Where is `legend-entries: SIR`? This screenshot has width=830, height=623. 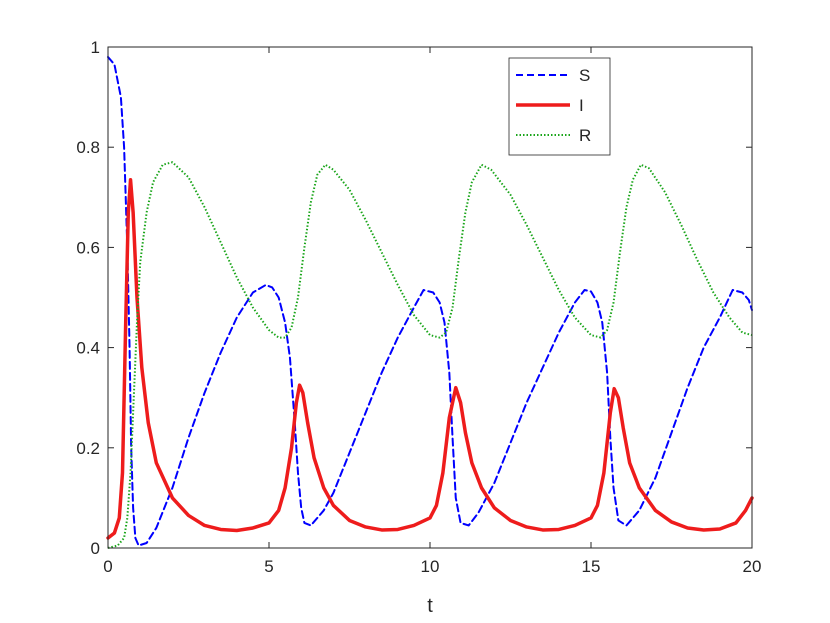 legend-entries: SIR is located at coordinates (553, 105).